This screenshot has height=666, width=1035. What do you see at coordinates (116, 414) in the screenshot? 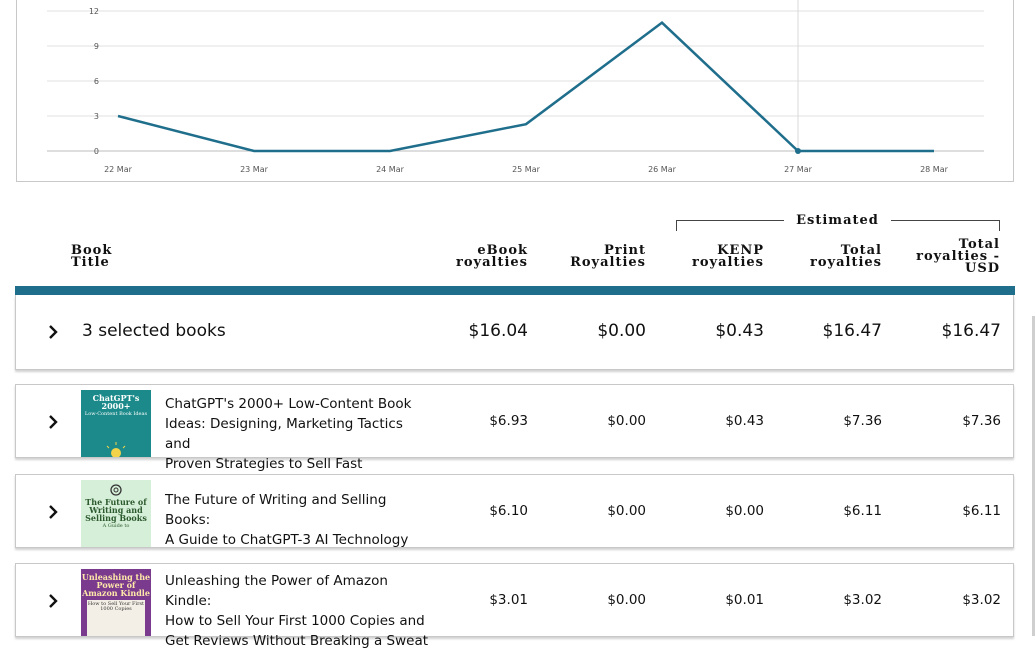
I see `cover-subtitle: Low-Content Book Ideas` at bounding box center [116, 414].